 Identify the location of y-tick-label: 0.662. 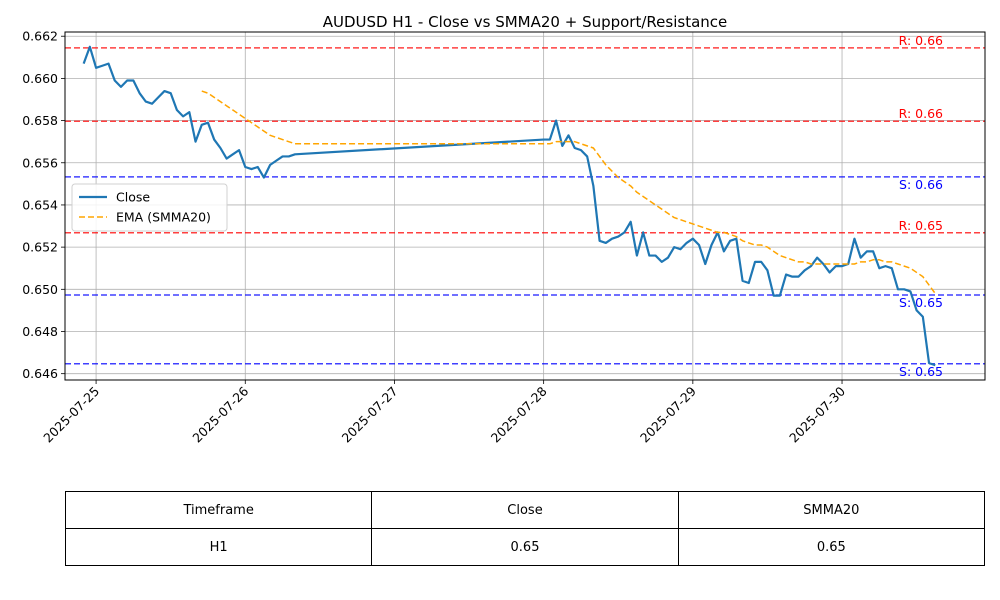
(40, 36).